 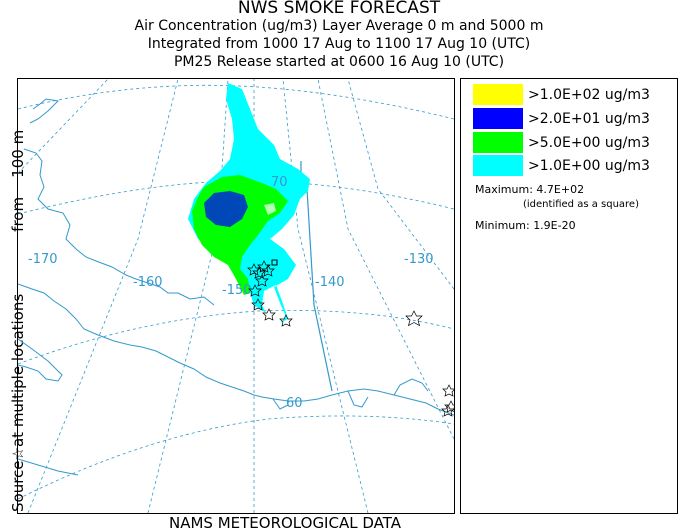 I want to click on maximum-square-marker, so click(x=274, y=262).